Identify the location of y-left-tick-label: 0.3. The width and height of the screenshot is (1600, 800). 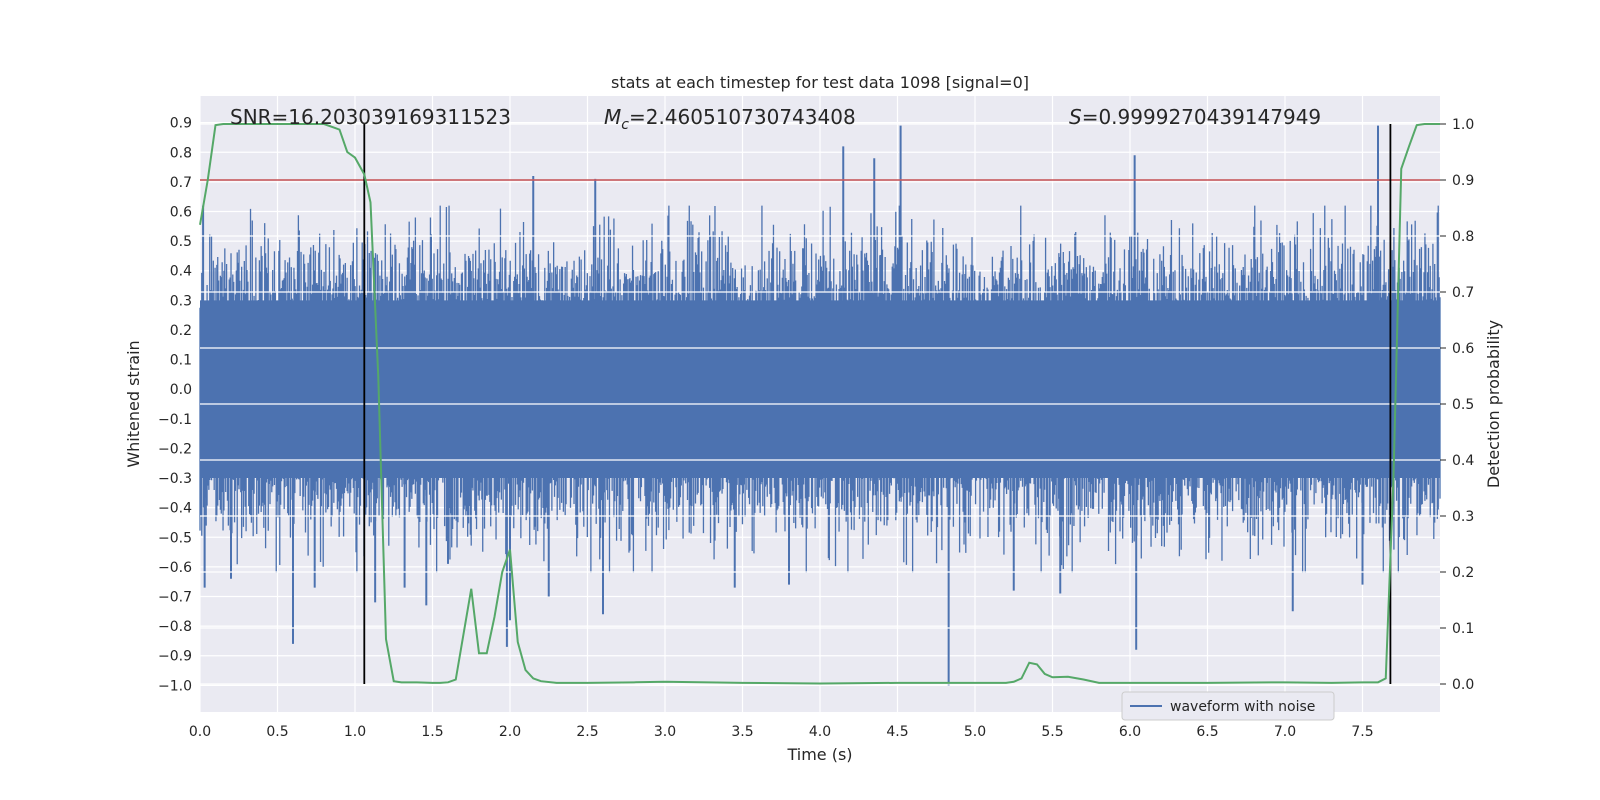
(181, 301).